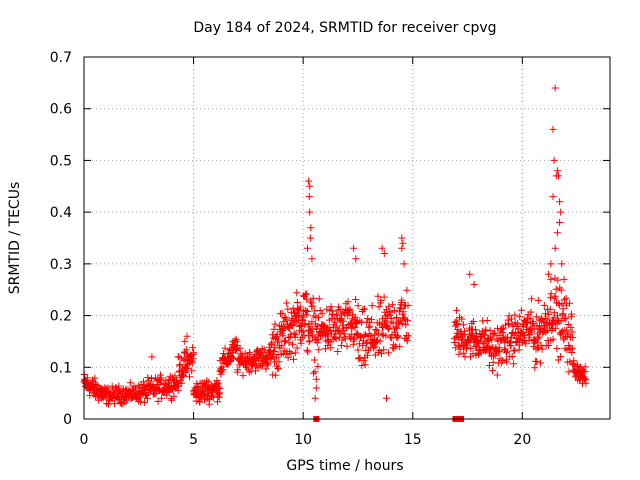 The width and height of the screenshot is (640, 480). What do you see at coordinates (61, 265) in the screenshot?
I see `y-tick-label: 0.3` at bounding box center [61, 265].